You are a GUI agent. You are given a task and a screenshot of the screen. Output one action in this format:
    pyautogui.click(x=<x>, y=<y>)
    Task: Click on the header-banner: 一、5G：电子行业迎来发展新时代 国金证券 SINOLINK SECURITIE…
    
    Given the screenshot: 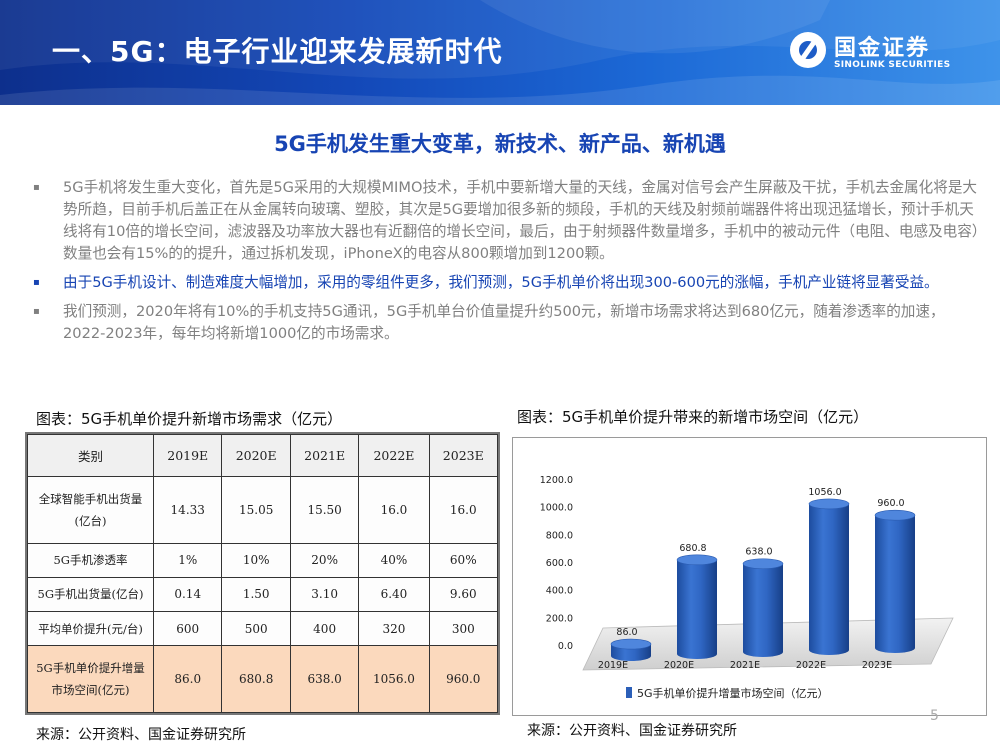 What is the action you would take?
    pyautogui.click(x=500, y=52)
    